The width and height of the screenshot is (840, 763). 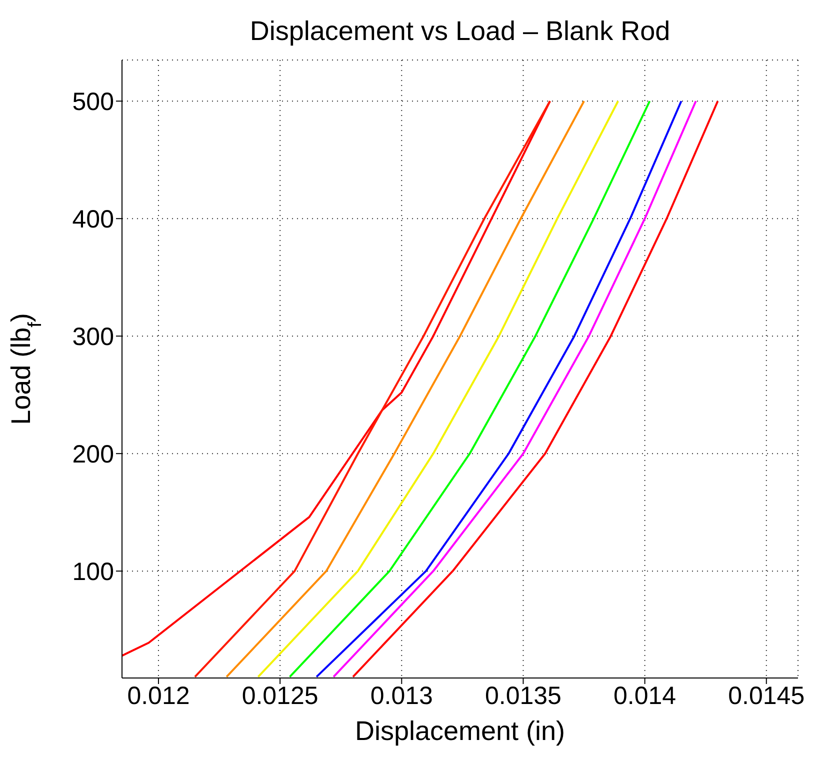 What do you see at coordinates (523, 696) in the screenshot?
I see `x-tick-label: 0.0135` at bounding box center [523, 696].